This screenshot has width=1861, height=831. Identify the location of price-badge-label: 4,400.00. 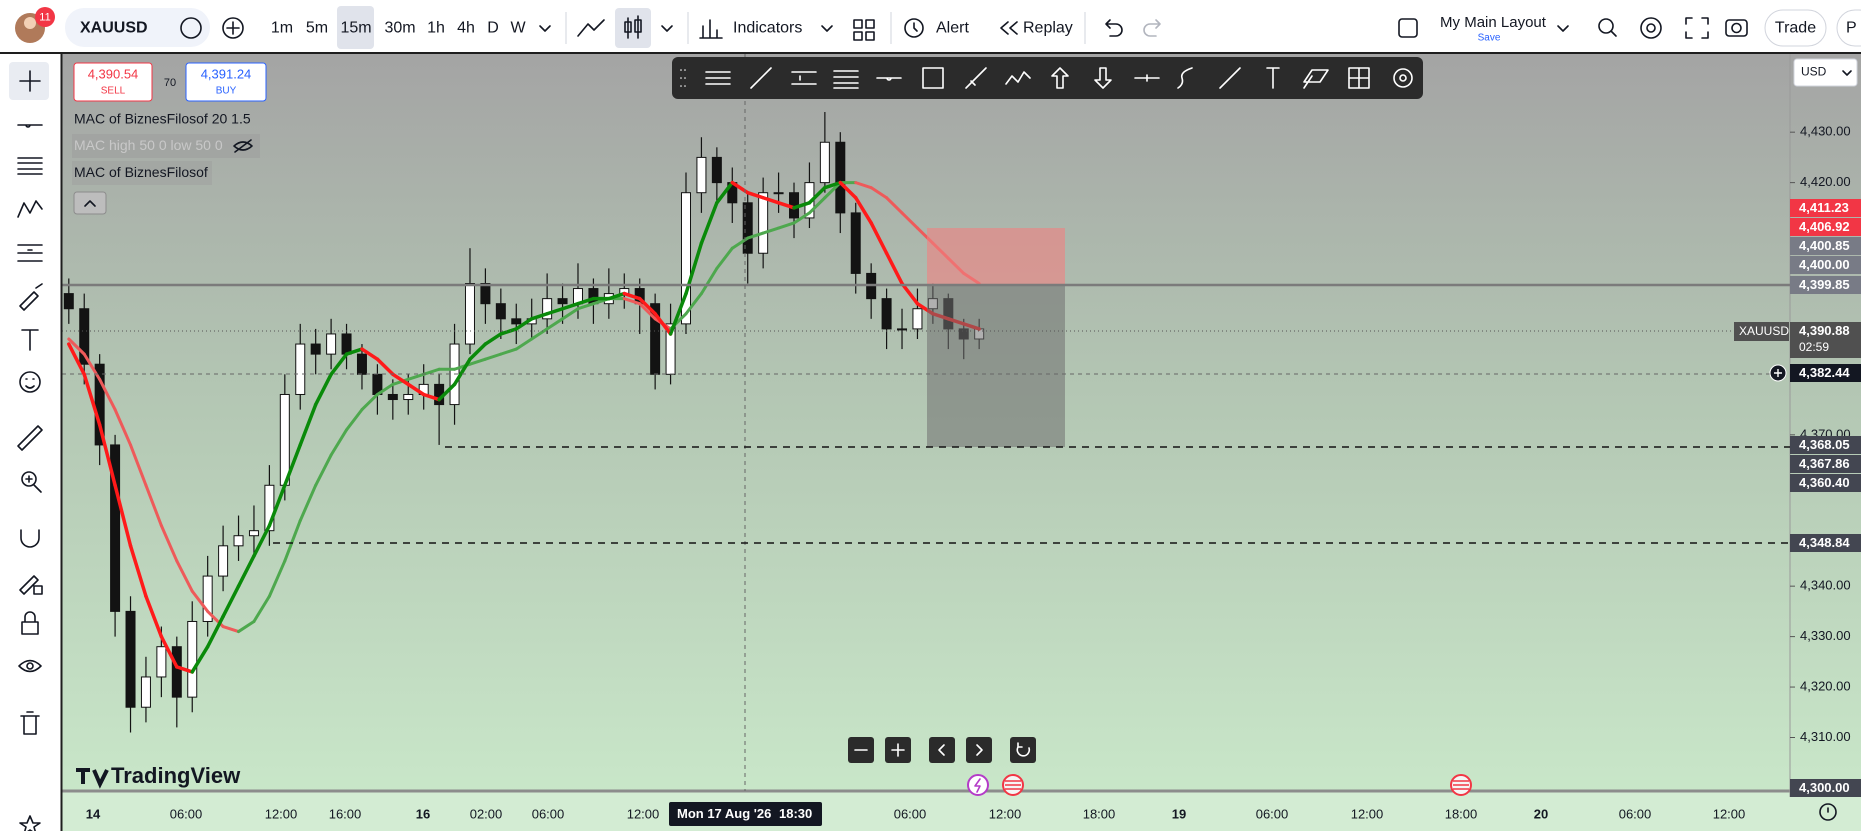
(1824, 264).